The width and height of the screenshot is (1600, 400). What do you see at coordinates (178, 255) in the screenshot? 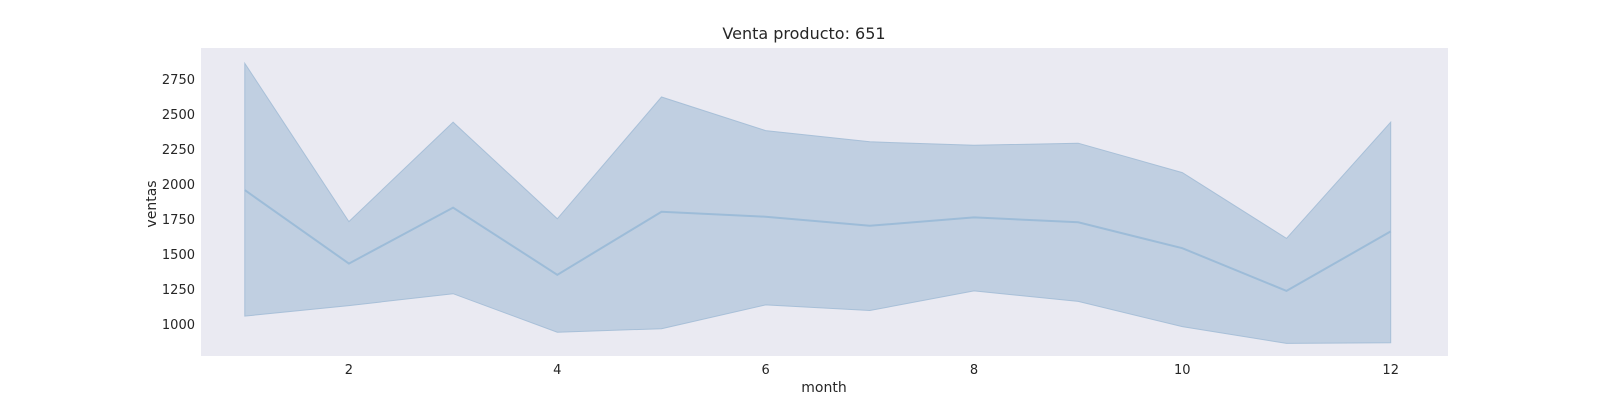
I see `y-tick-label: 1500` at bounding box center [178, 255].